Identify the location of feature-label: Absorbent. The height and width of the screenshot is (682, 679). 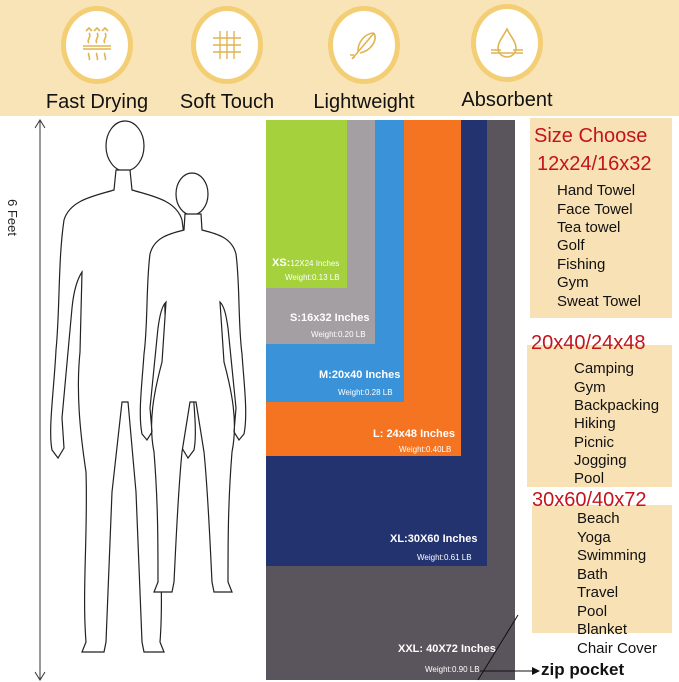
(507, 100).